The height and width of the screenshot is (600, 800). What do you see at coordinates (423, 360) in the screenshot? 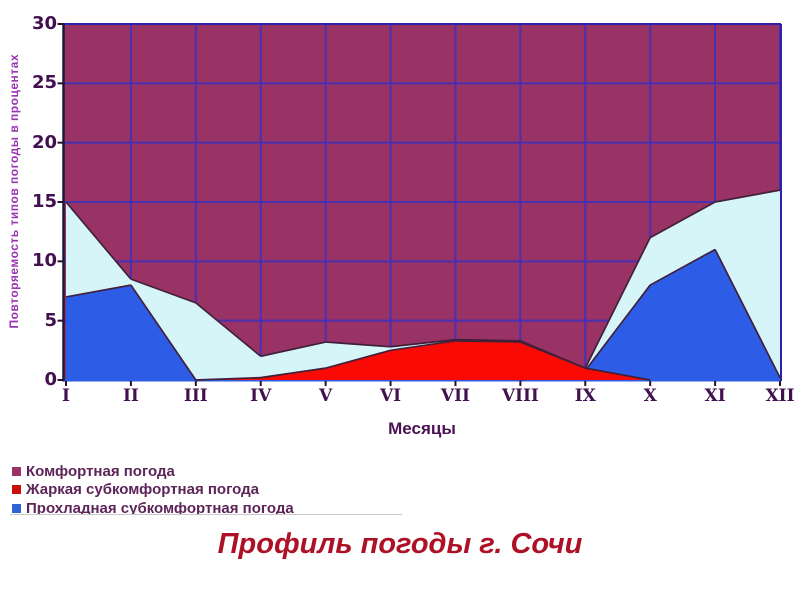
I see `area-hot` at bounding box center [423, 360].